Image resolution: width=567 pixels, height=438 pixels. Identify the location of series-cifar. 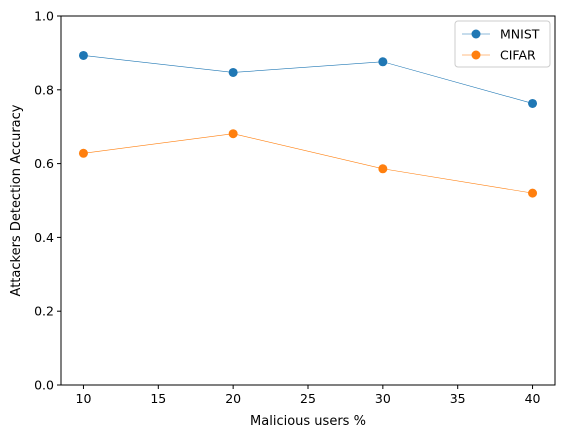
(308, 163).